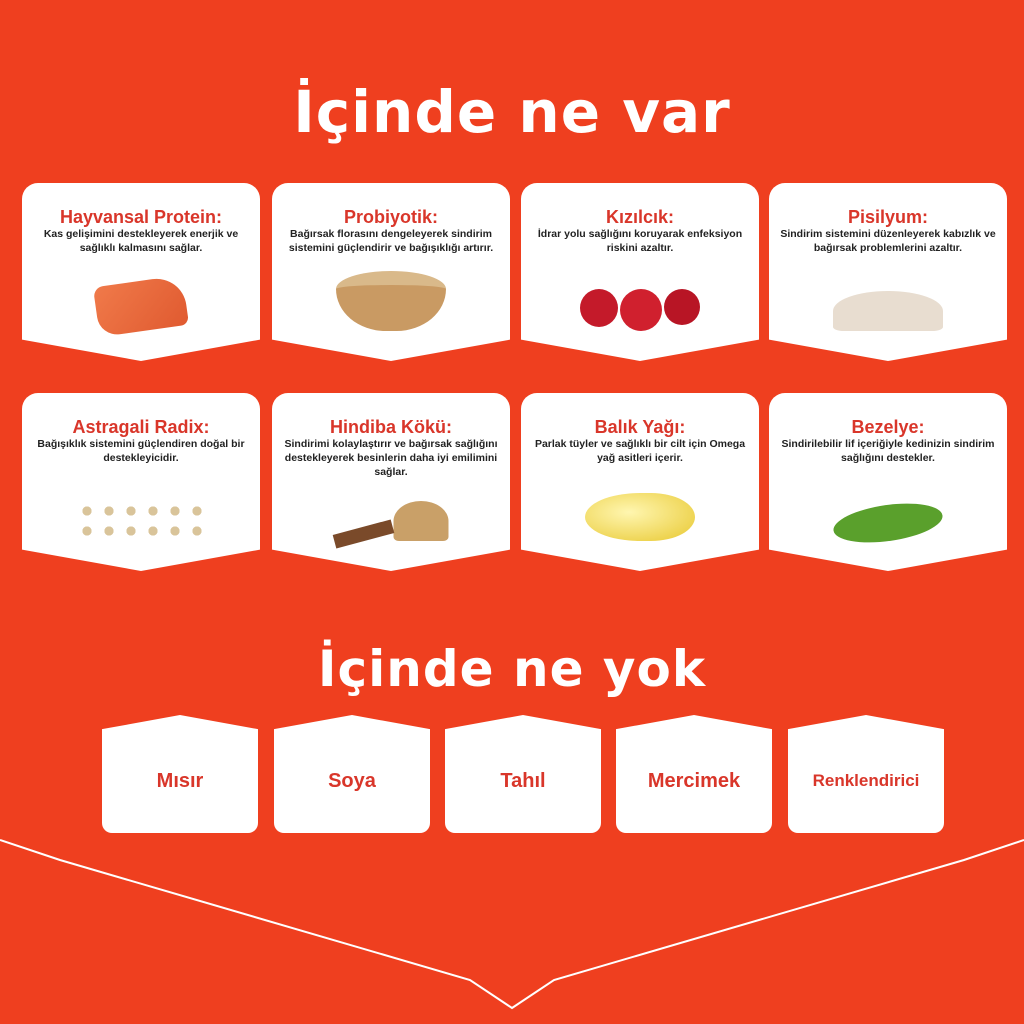 This screenshot has height=1024, width=1024. What do you see at coordinates (888, 523) in the screenshot?
I see `peas-icon` at bounding box center [888, 523].